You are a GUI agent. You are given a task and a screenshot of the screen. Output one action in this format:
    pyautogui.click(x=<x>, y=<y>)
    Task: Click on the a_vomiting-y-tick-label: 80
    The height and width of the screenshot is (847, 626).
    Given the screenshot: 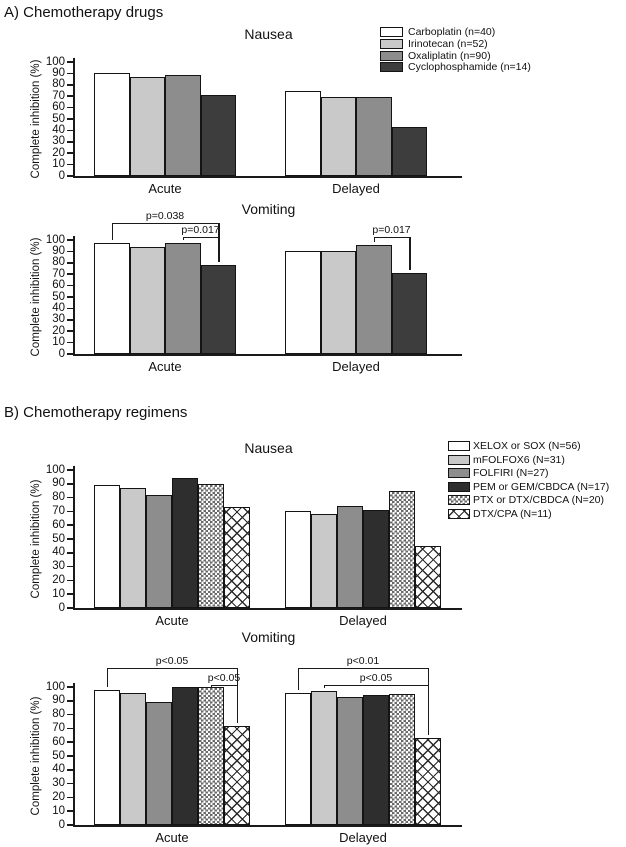 What is the action you would take?
    pyautogui.click(x=58, y=262)
    